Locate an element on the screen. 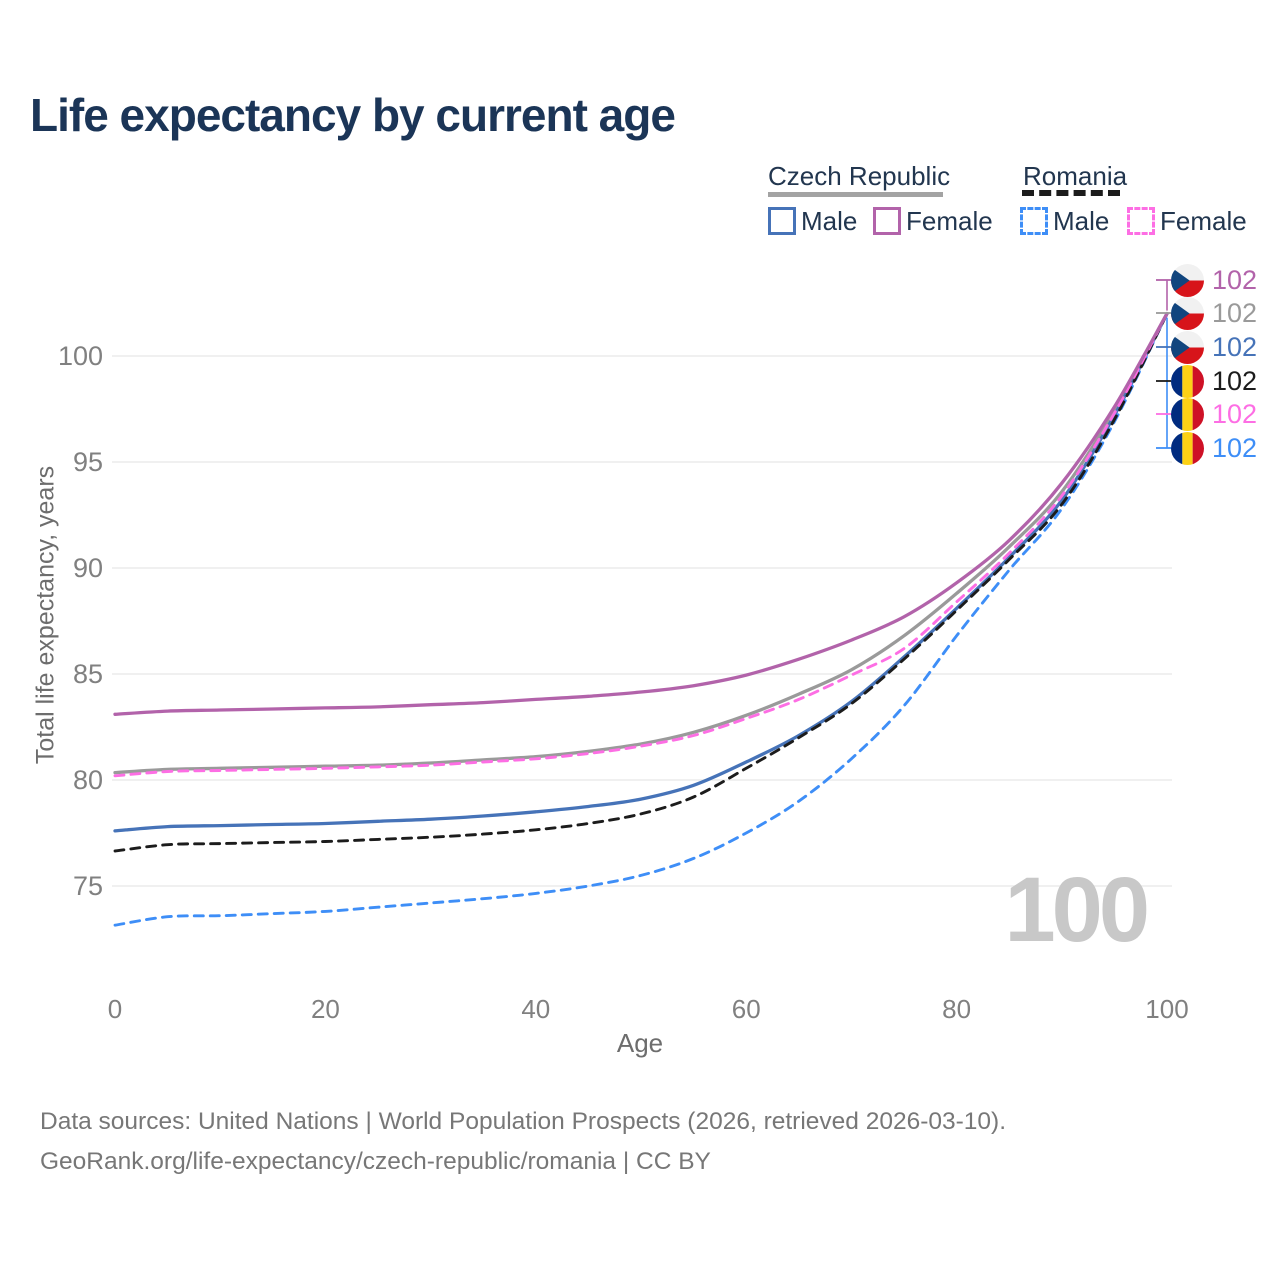 This screenshot has height=1280, width=1280. y-tick-label: 80 is located at coordinates (88, 780).